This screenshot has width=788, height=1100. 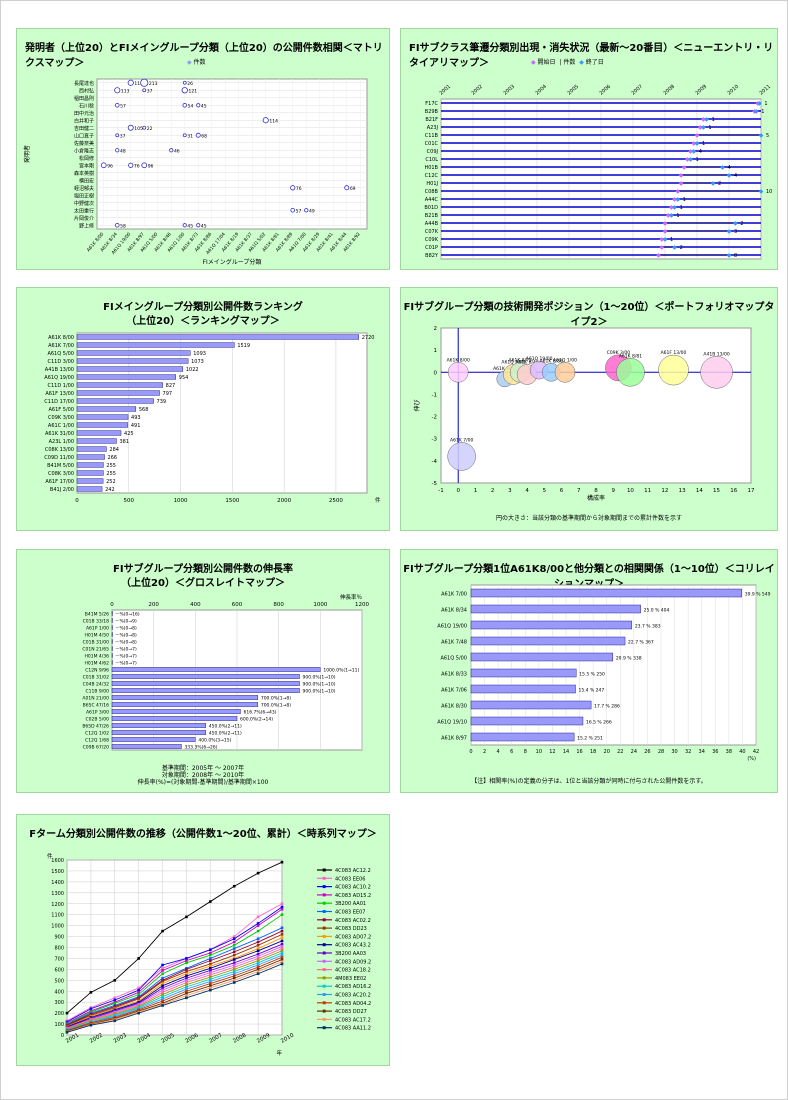 I want to click on bar-value: 1022, so click(x=192, y=370).